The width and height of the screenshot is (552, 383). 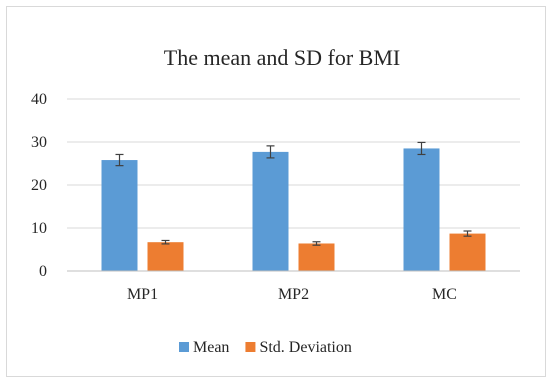 What do you see at coordinates (119, 215) in the screenshot?
I see `bar-mean-mp1` at bounding box center [119, 215].